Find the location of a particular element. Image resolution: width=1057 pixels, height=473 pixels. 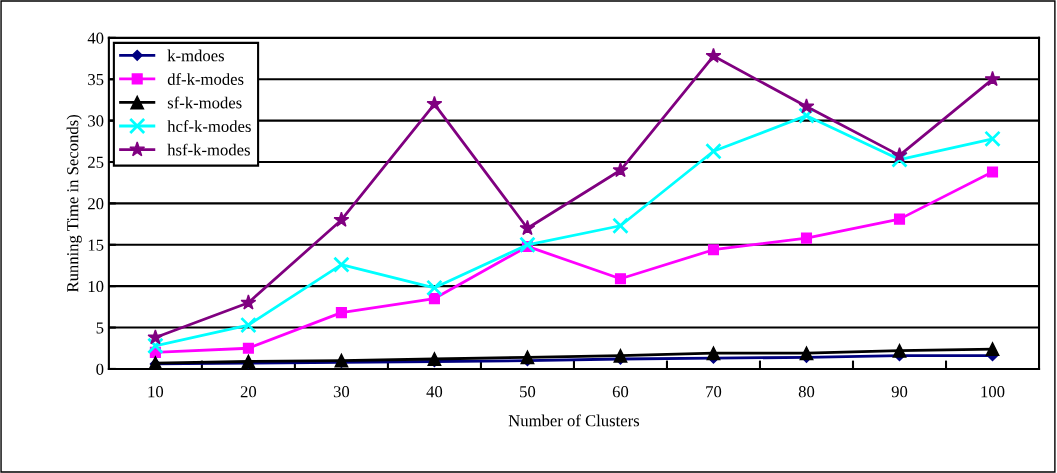

y-tick-label: 20 is located at coordinates (96, 204).